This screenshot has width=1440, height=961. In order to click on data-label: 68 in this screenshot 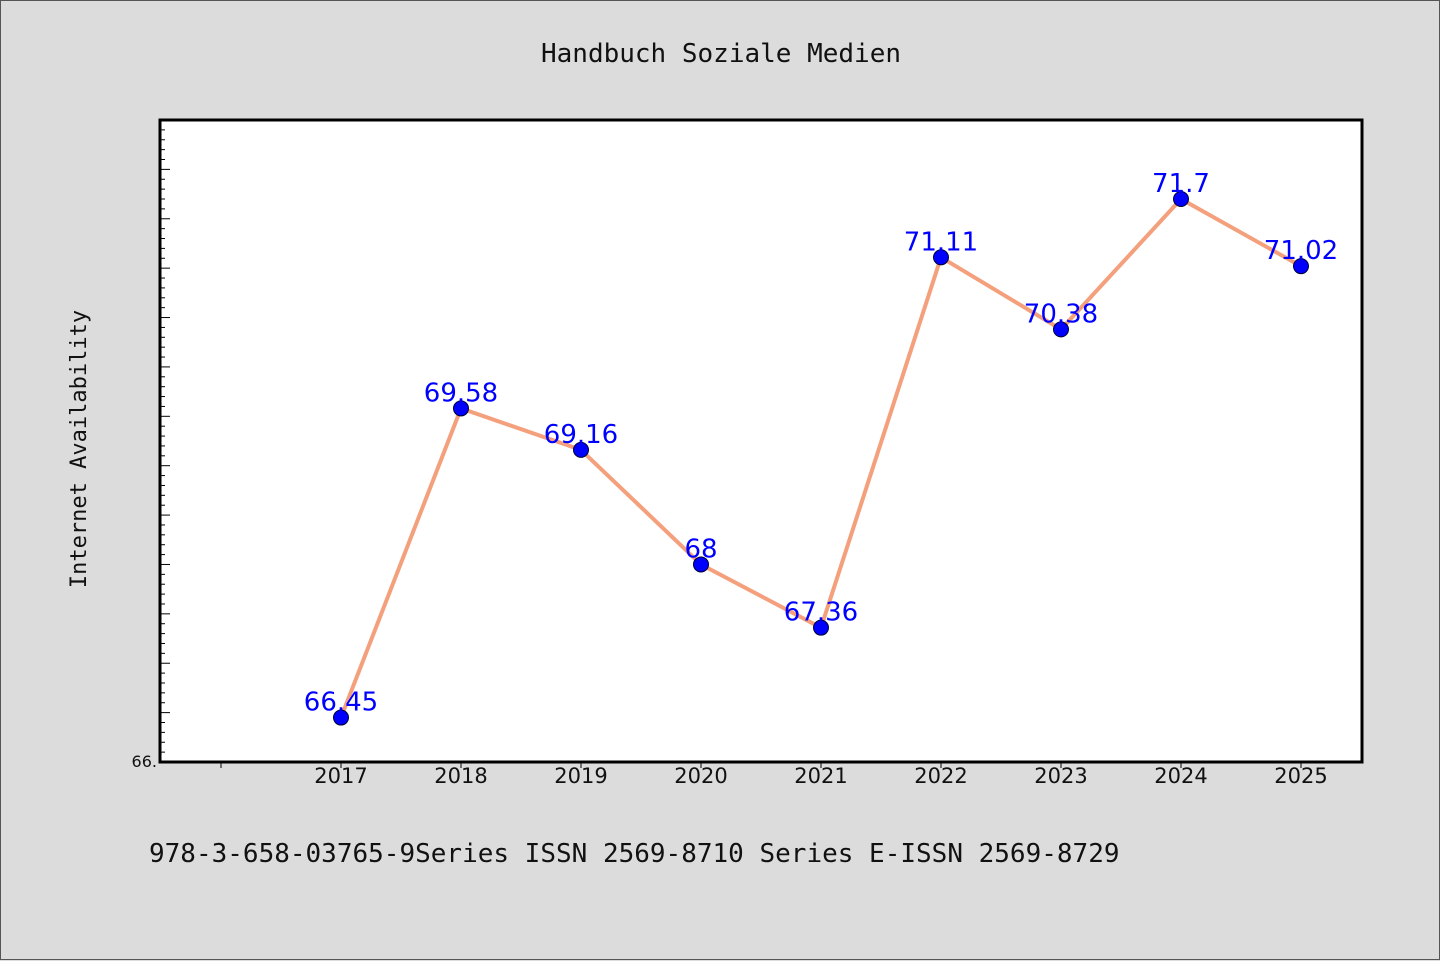, I will do `click(700, 549)`.